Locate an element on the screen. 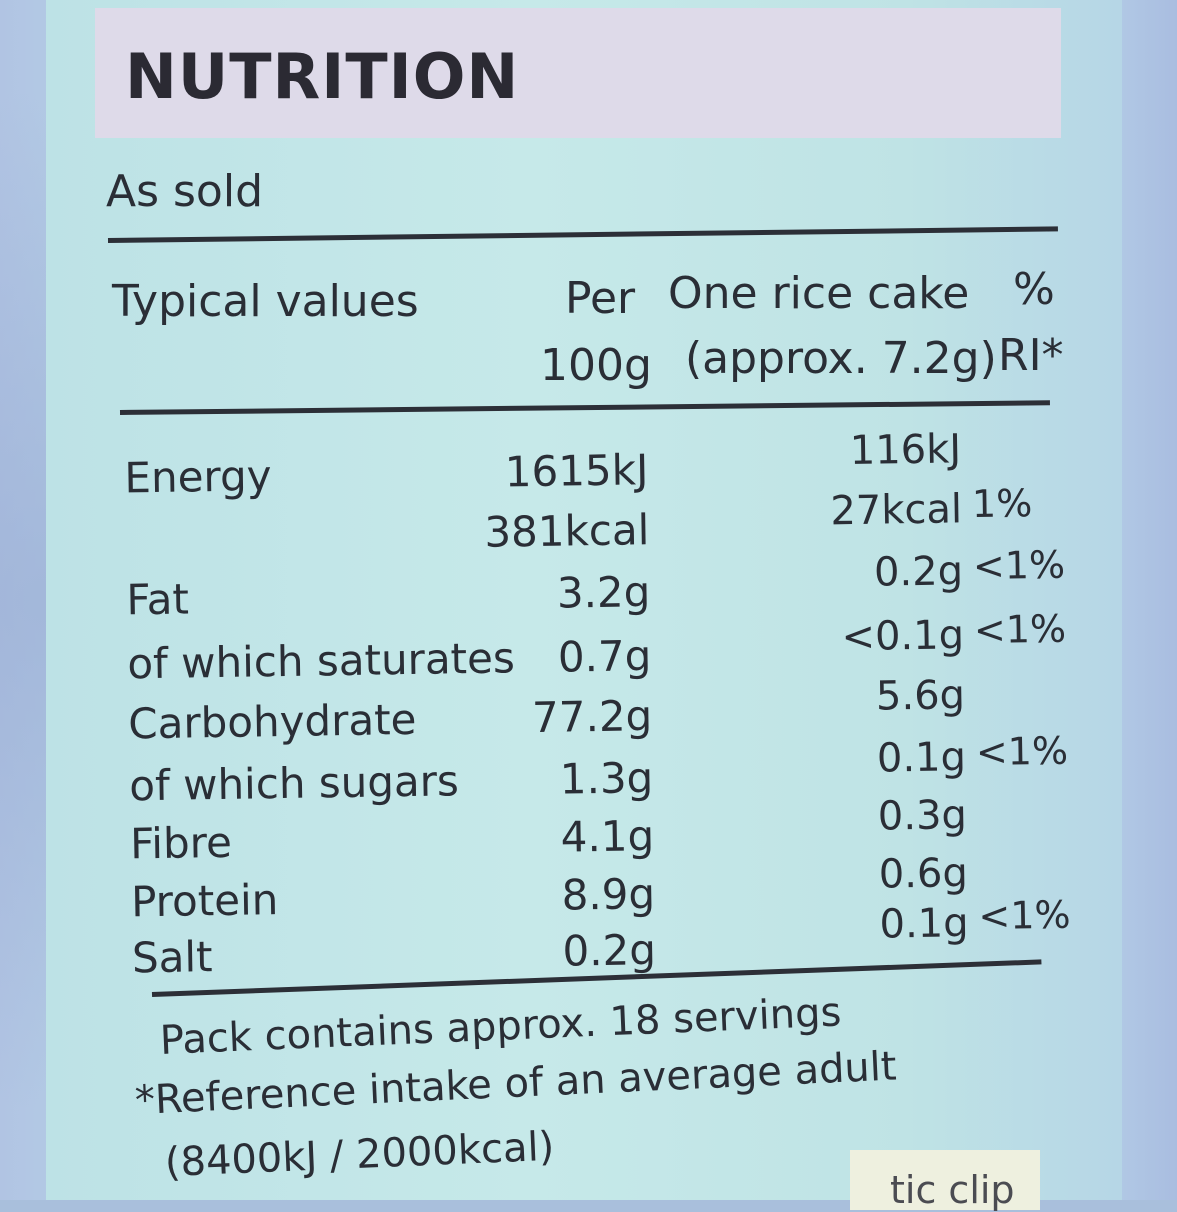 The height and width of the screenshot is (1212, 1177). header-ri: RI* is located at coordinates (1031, 355).